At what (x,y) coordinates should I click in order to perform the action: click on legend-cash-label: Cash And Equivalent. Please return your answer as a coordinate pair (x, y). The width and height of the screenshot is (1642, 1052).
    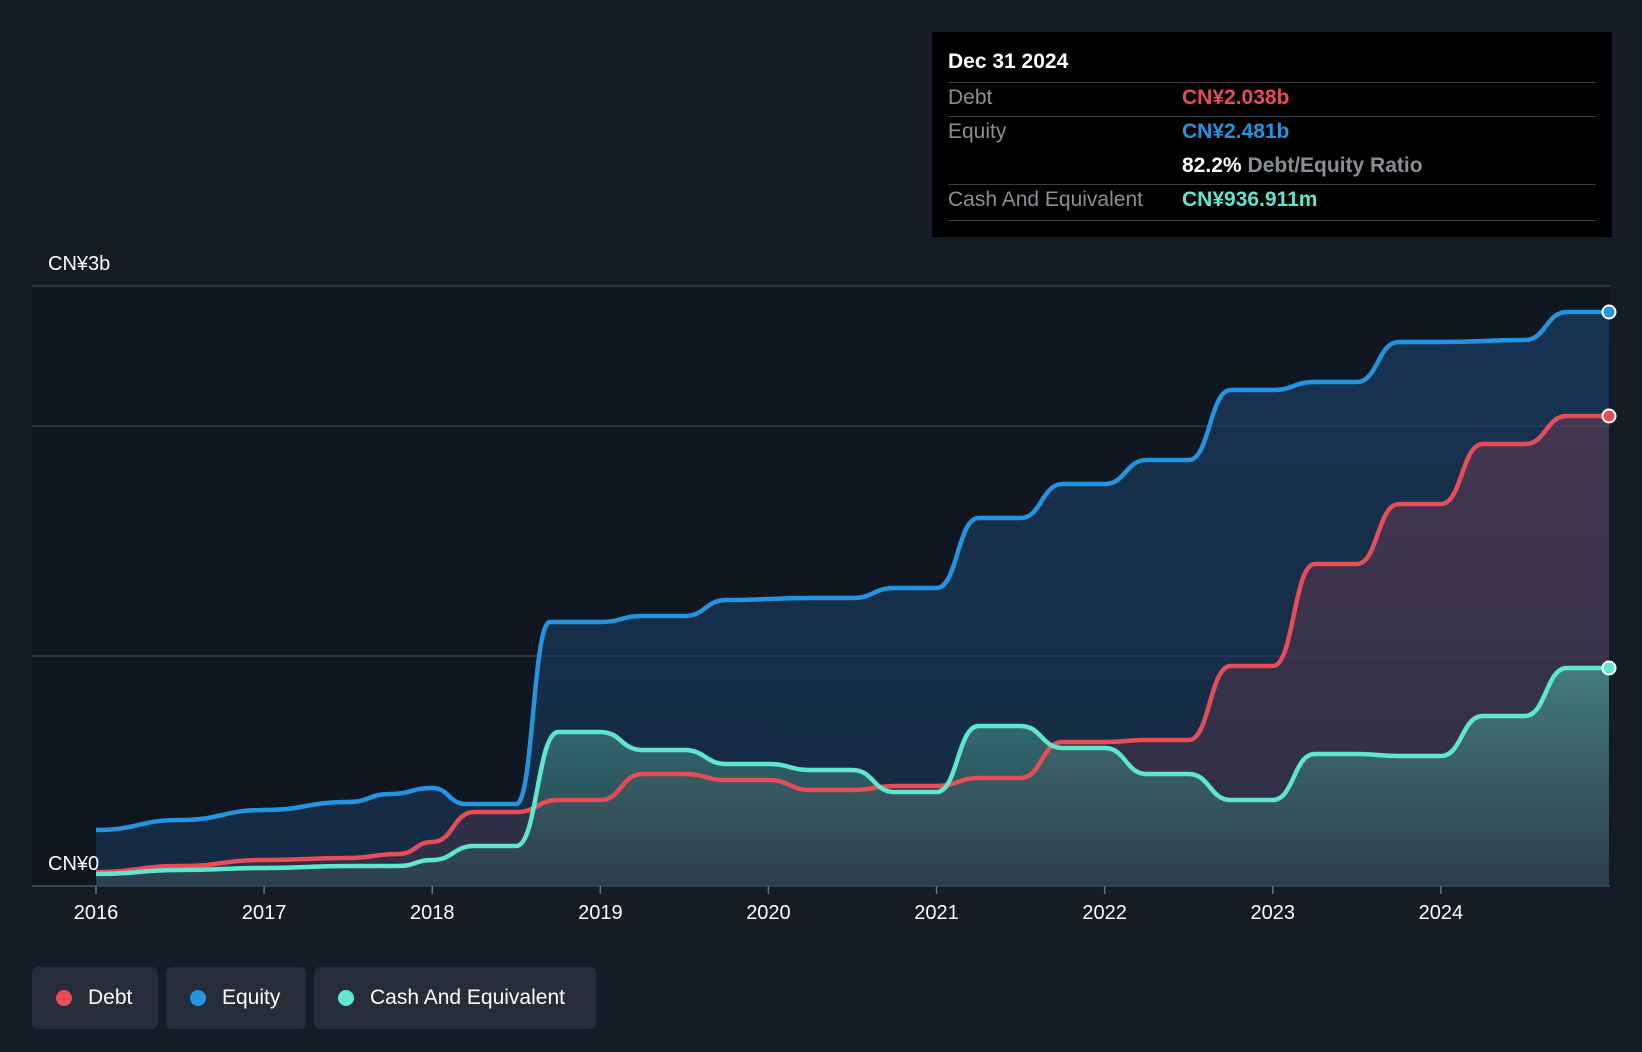
    Looking at the image, I should click on (467, 997).